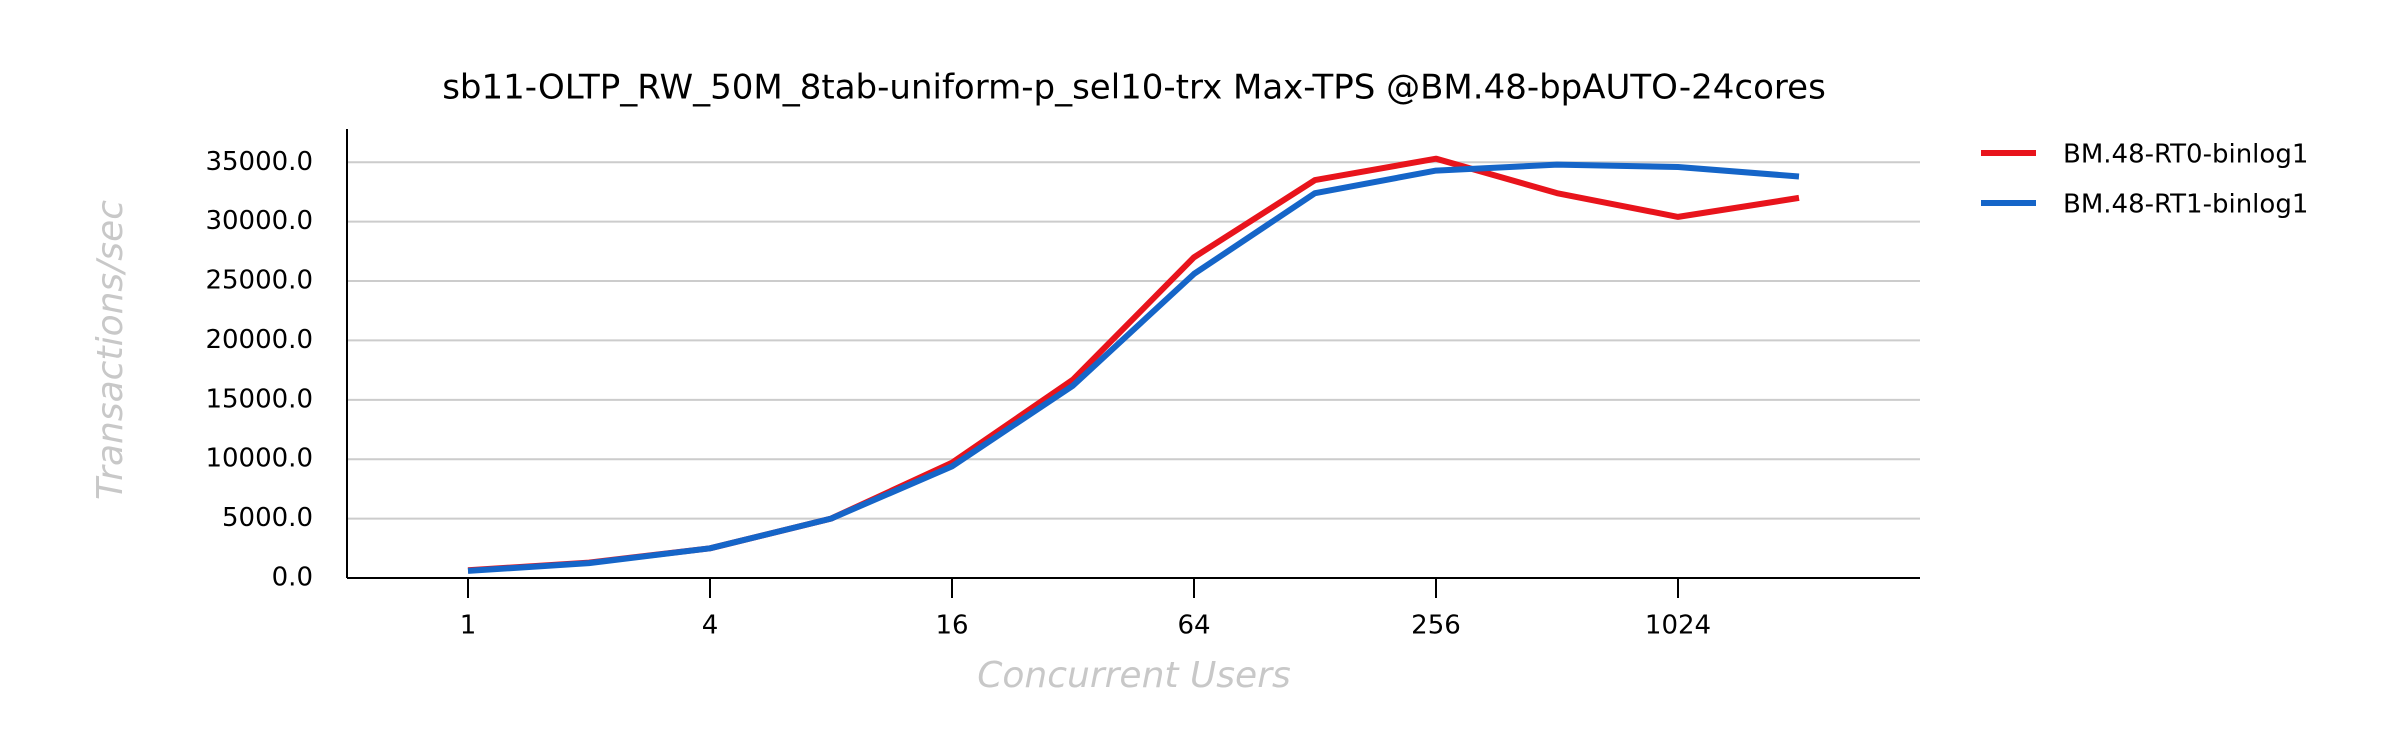 The width and height of the screenshot is (2400, 748). What do you see at coordinates (1436, 626) in the screenshot?
I see `x-tick-label: 256` at bounding box center [1436, 626].